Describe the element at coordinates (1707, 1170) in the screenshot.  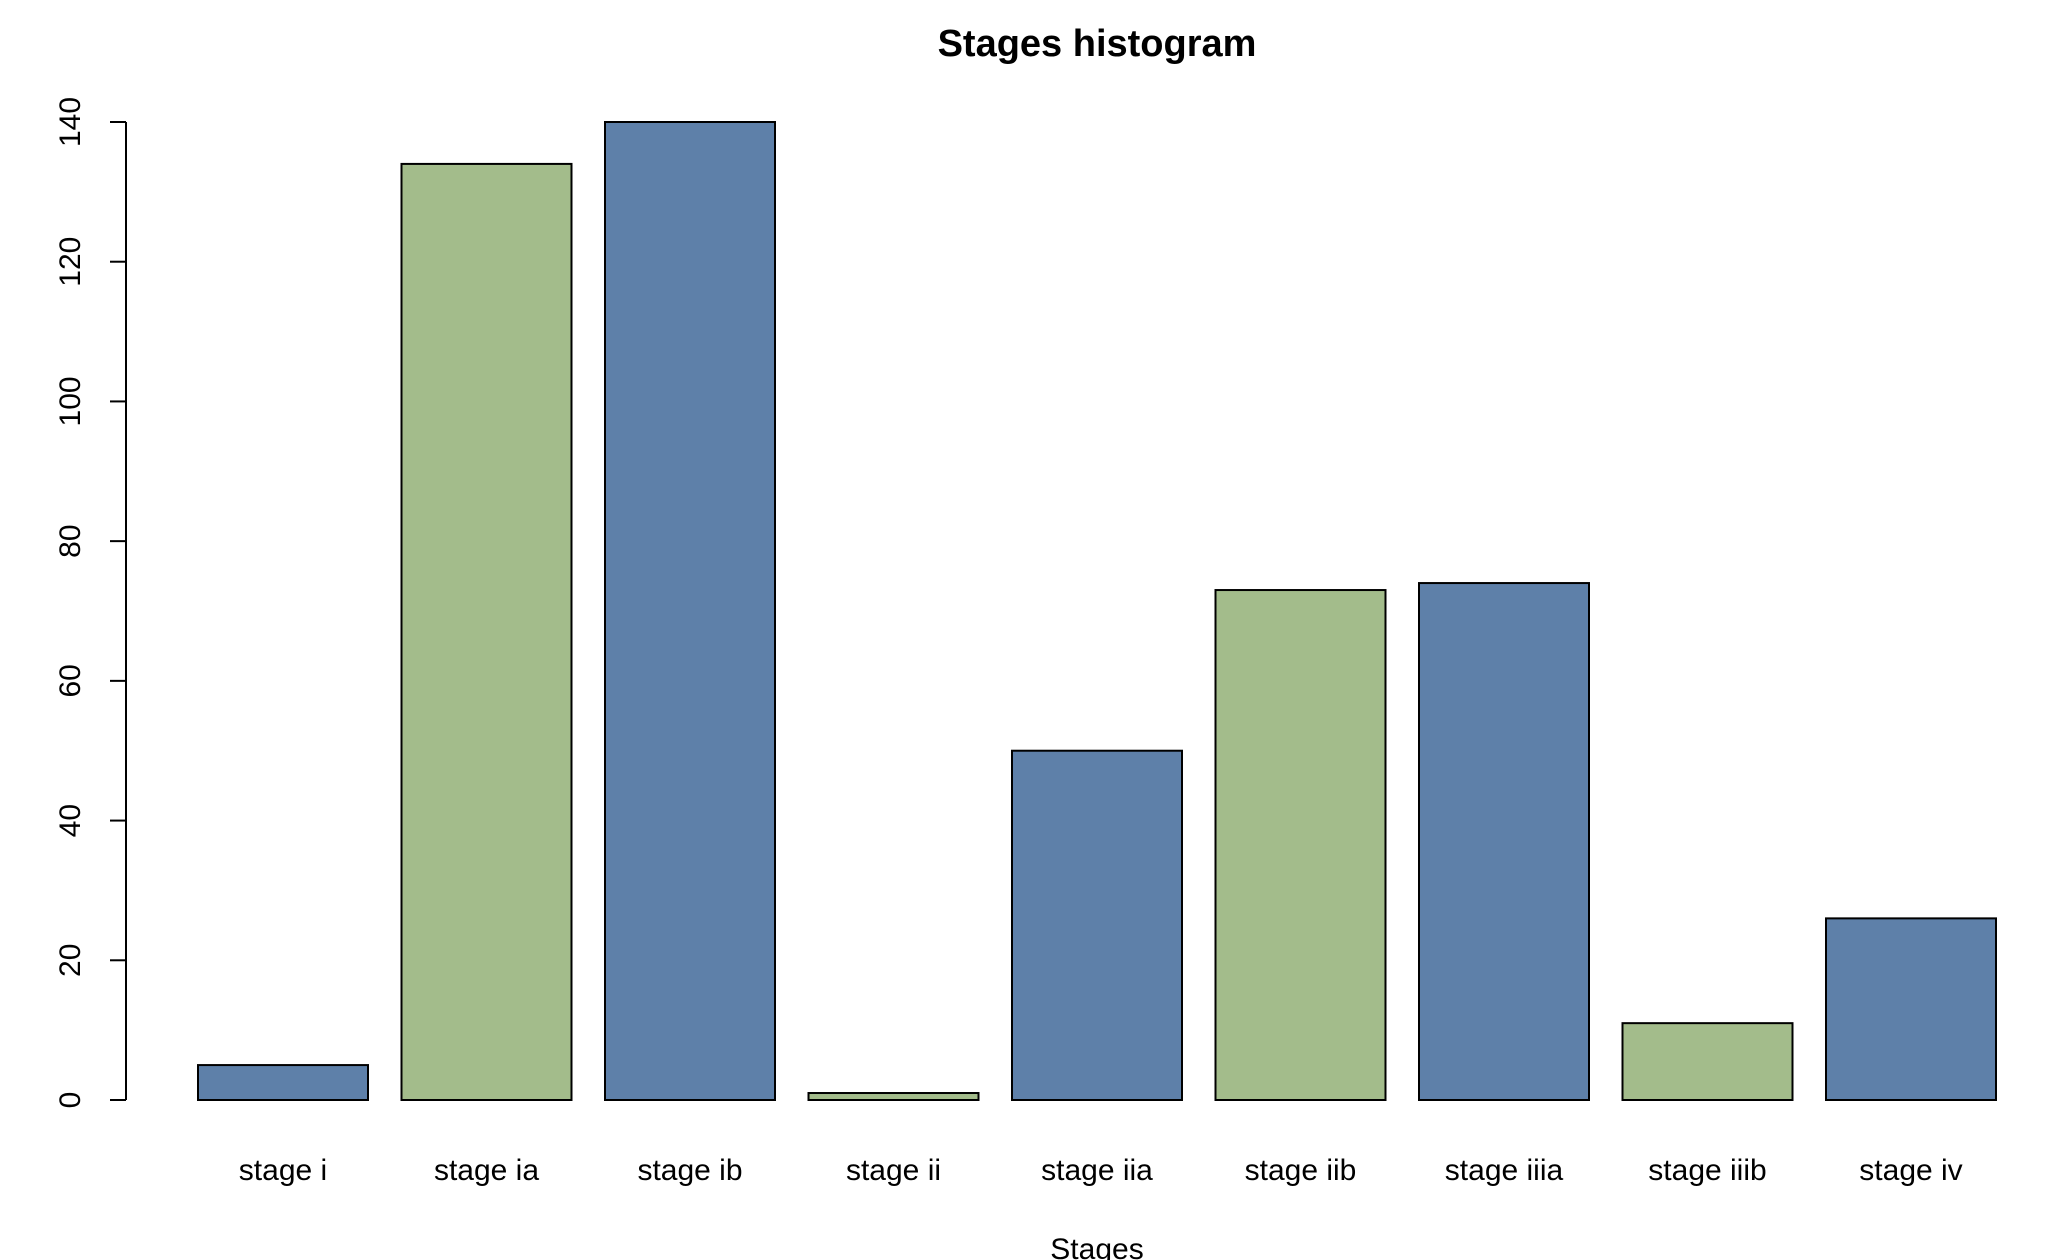
I see `x-tick-label: stage iiib` at that location.